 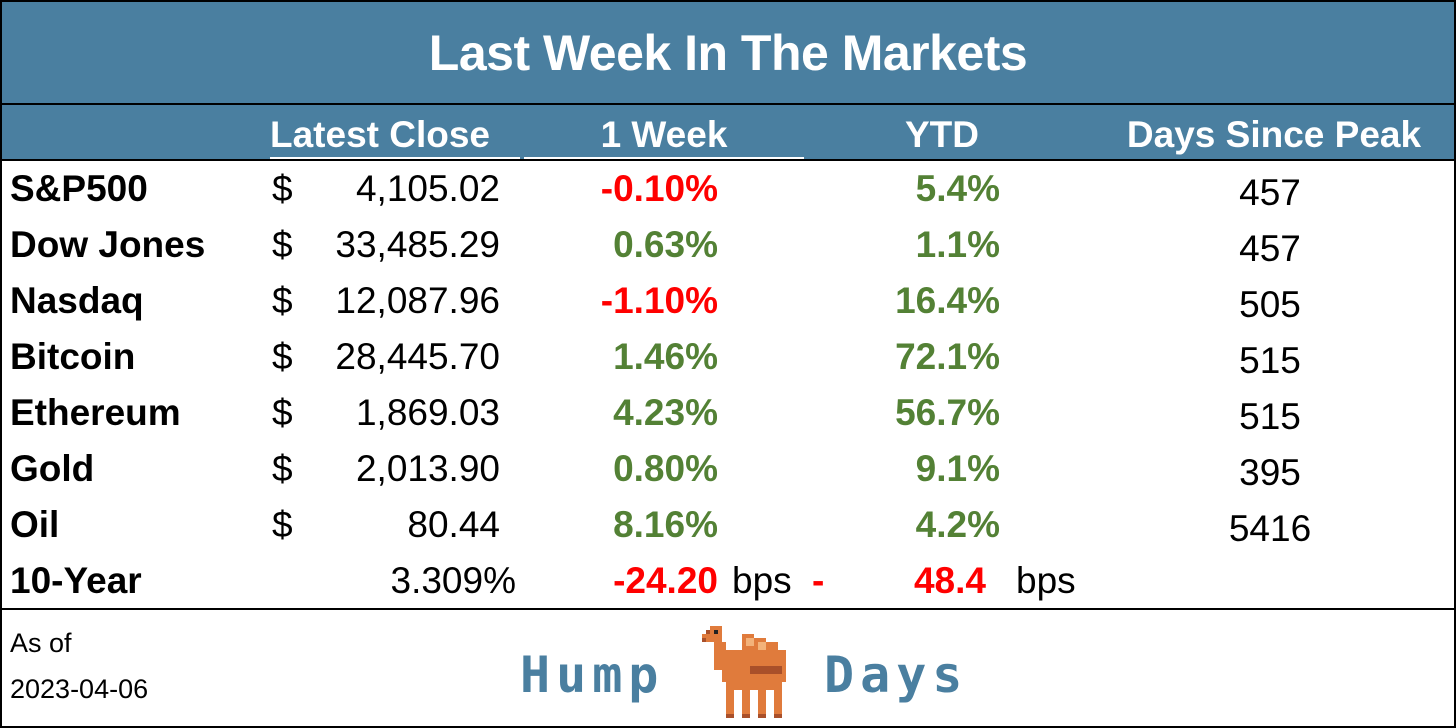 I want to click on days-since-peak-value: 505, so click(x=1270, y=304).